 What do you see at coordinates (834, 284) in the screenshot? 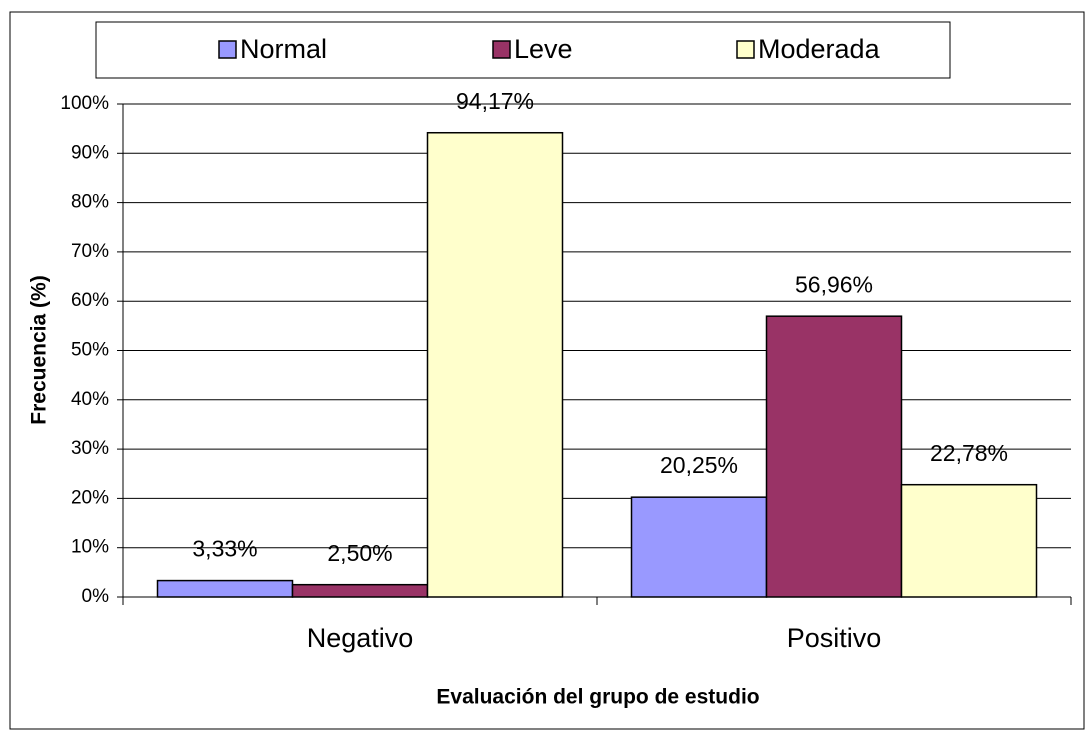
I see `value-label: 56,96%` at bounding box center [834, 284].